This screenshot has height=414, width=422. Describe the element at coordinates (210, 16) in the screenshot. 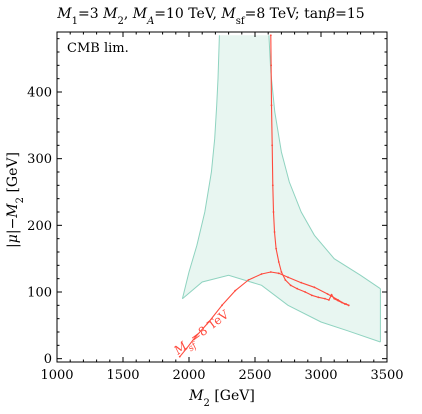

I see `chart-title: M1=3 M2, MA=10 TeV, Msf=8 TeV; tanβ=15` at that location.